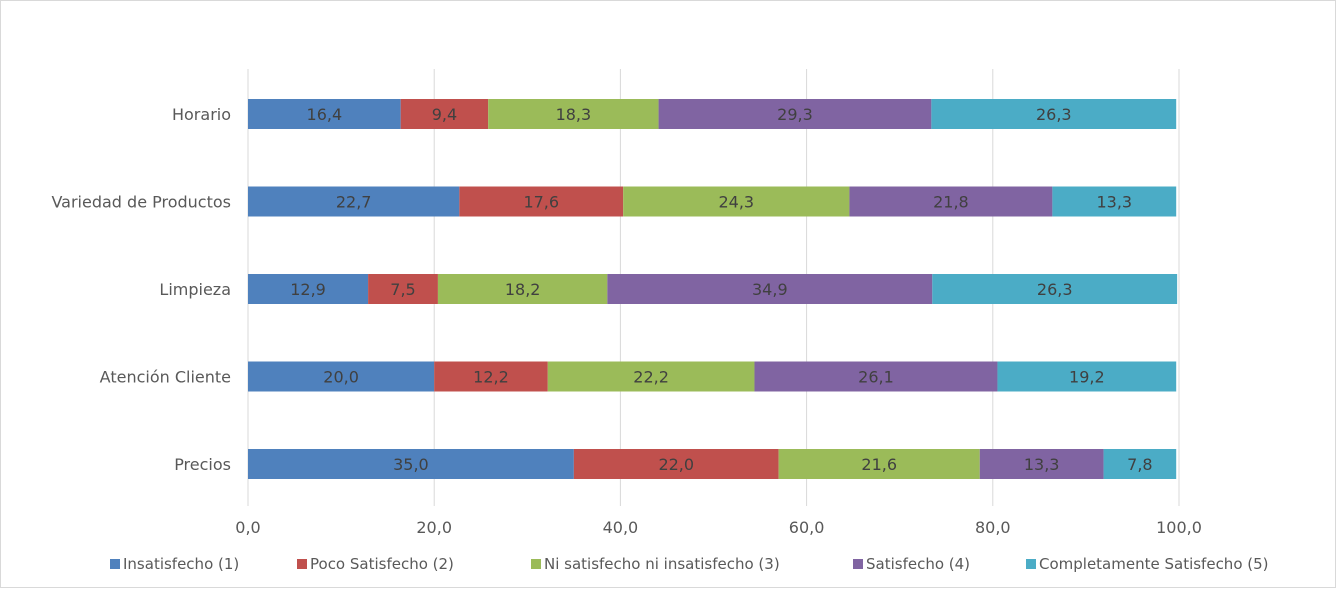 The image size is (1336, 589). I want to click on data-label: 20,0, so click(341, 377).